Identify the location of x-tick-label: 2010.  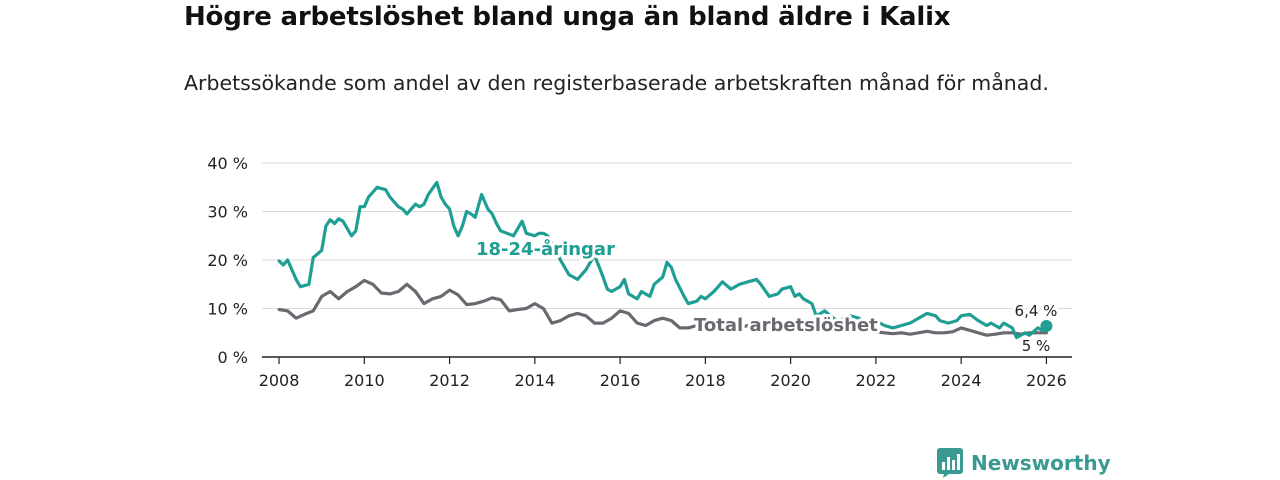
(364, 380).